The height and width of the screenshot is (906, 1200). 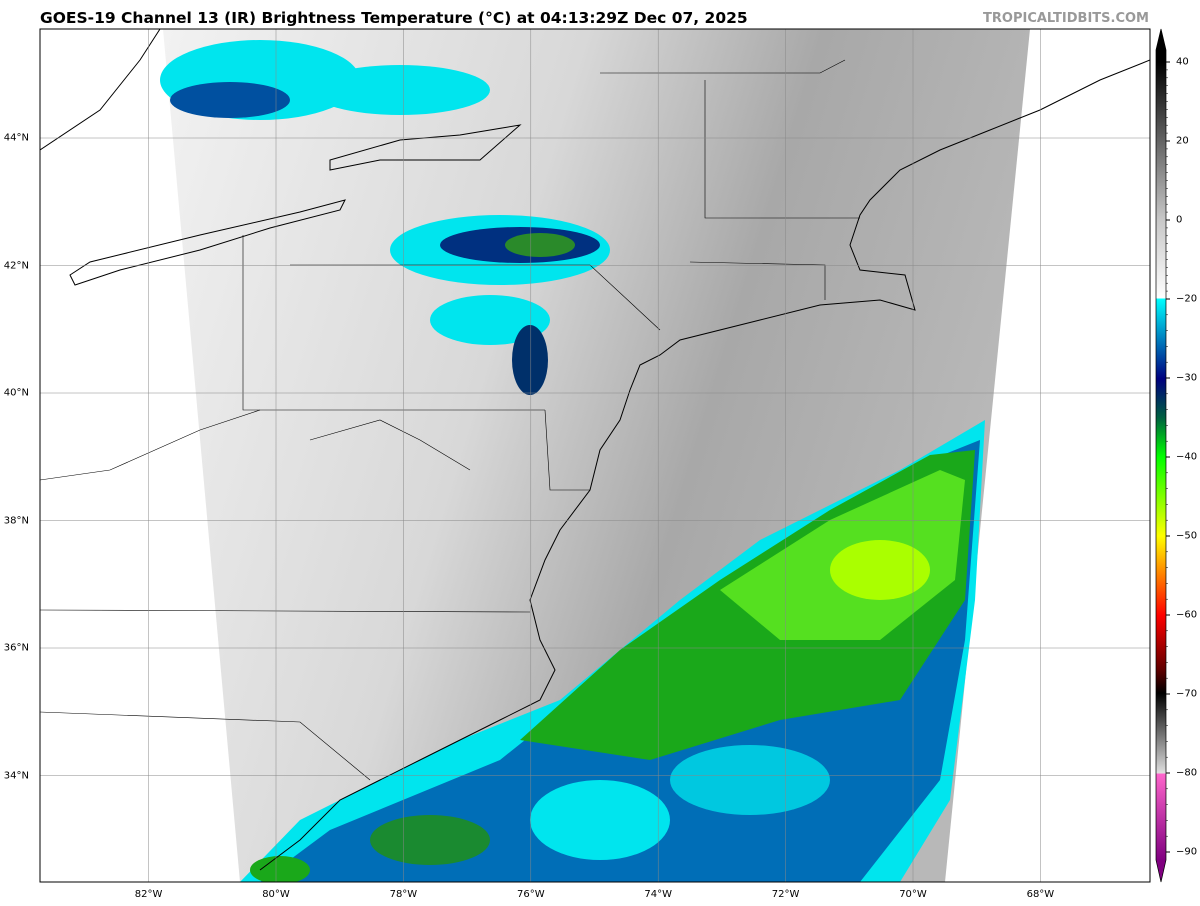 What do you see at coordinates (500, 305) in the screenshot?
I see `cloud-new-york` at bounding box center [500, 305].